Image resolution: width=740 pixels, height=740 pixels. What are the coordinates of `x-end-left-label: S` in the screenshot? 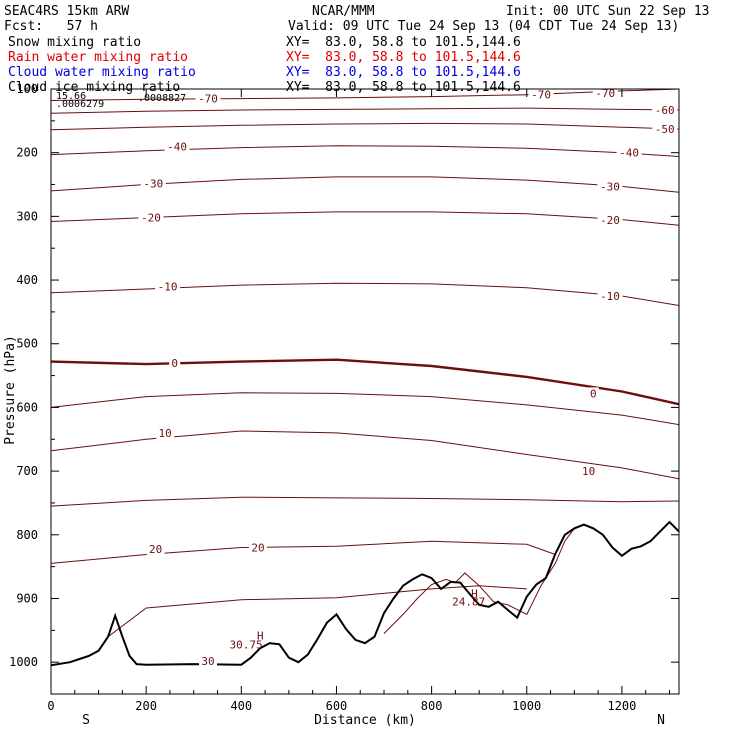 It's located at (86, 720).